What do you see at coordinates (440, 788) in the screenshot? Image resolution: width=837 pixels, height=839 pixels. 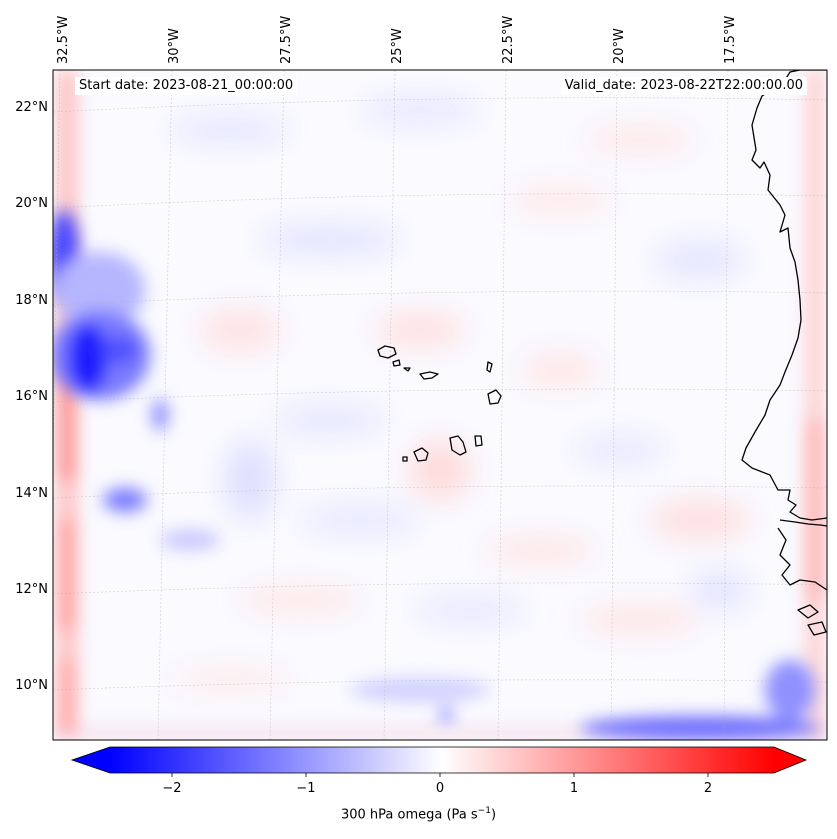 I see `colorbar-tick-0: 0` at bounding box center [440, 788].